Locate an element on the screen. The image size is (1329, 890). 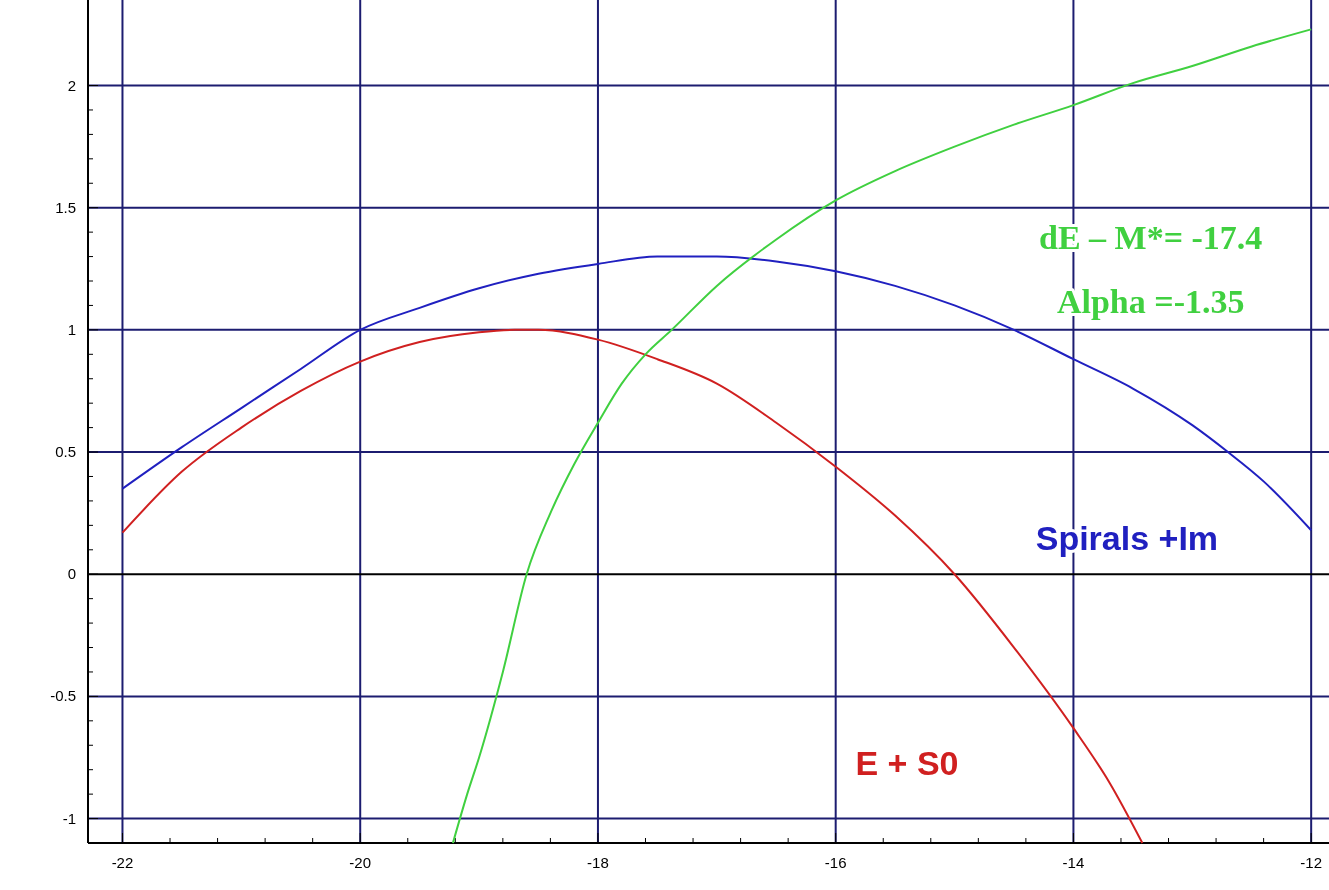
x-tick-label: -22 is located at coordinates (122, 862).